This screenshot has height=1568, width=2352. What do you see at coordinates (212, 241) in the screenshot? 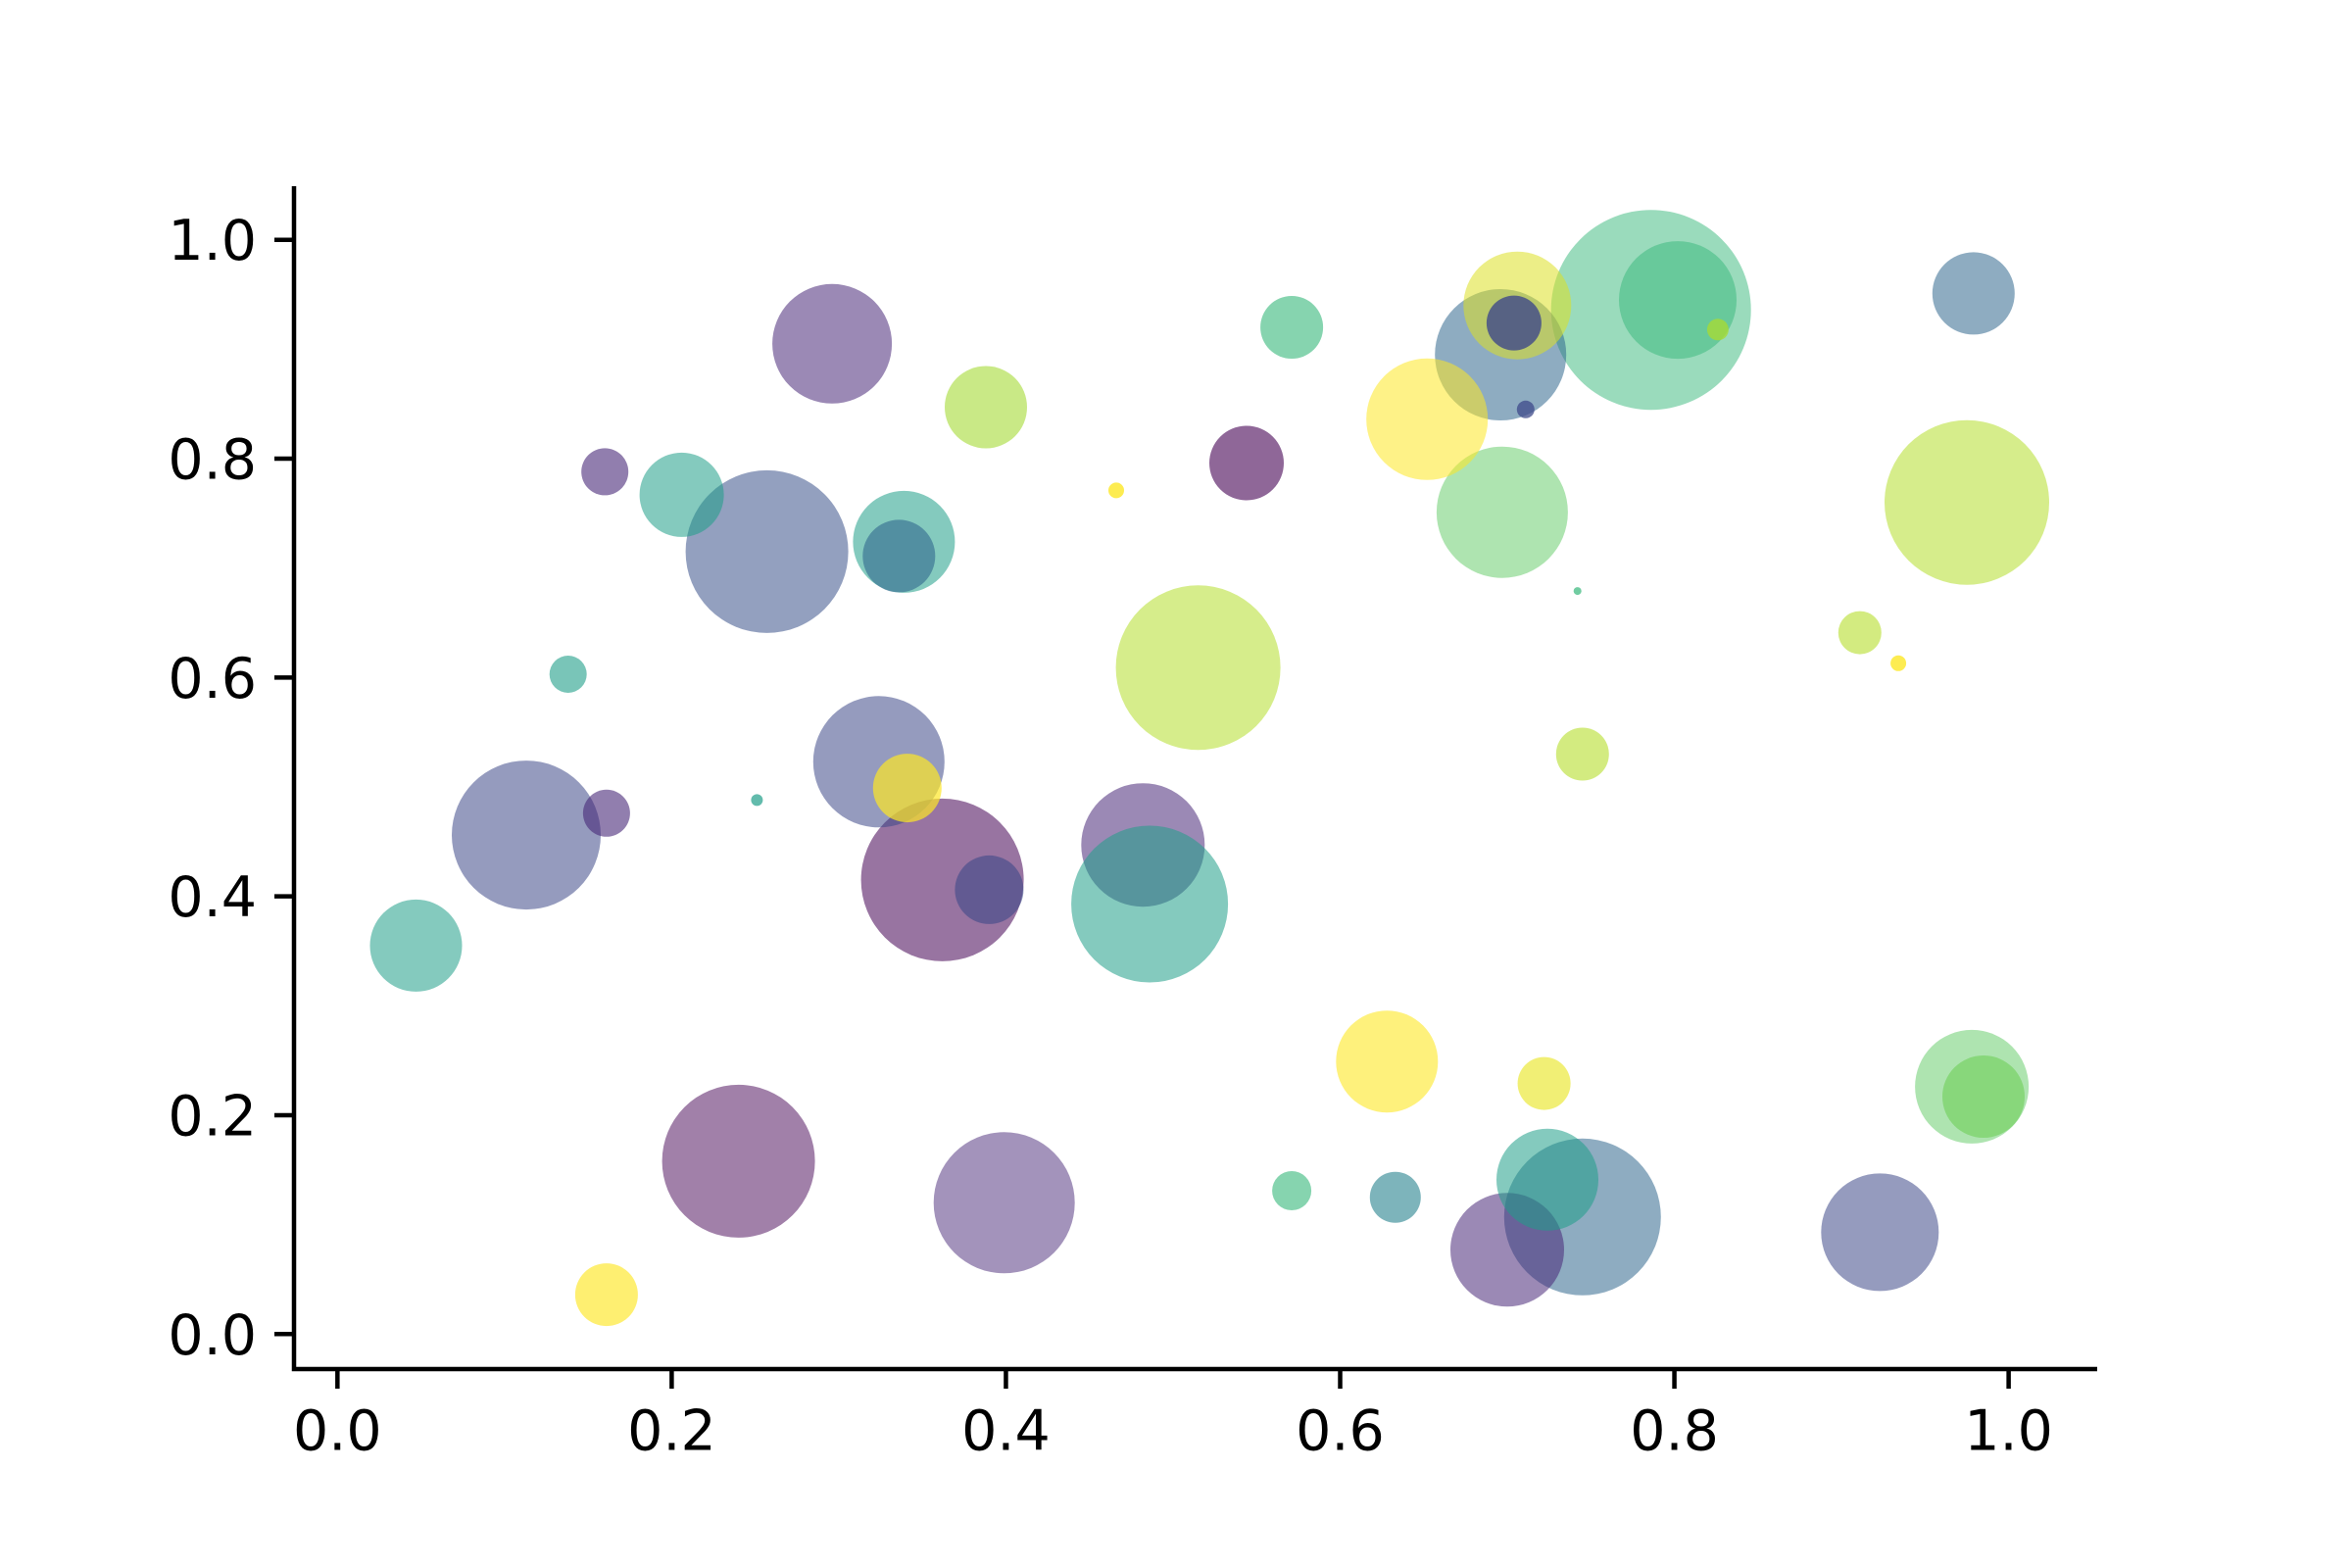
I see `y-tick-label-5: 1.0` at bounding box center [212, 241].